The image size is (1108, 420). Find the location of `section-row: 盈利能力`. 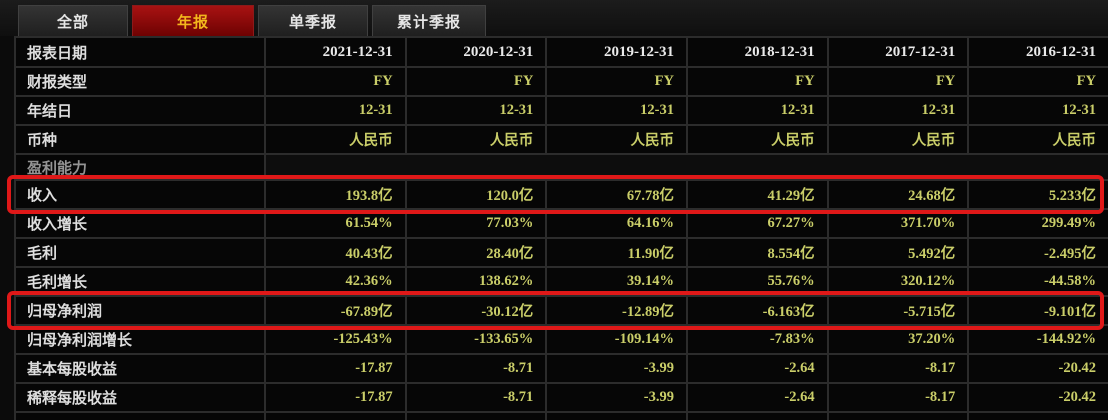

section-row: 盈利能力 is located at coordinates (561, 167).